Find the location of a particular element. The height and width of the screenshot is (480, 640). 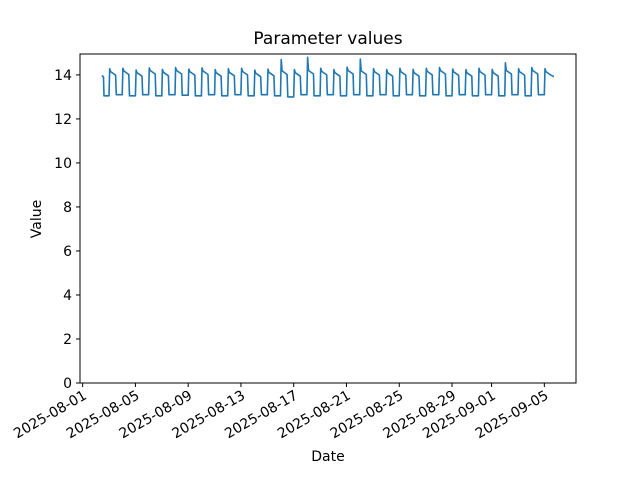

series-line is located at coordinates (328, 77).